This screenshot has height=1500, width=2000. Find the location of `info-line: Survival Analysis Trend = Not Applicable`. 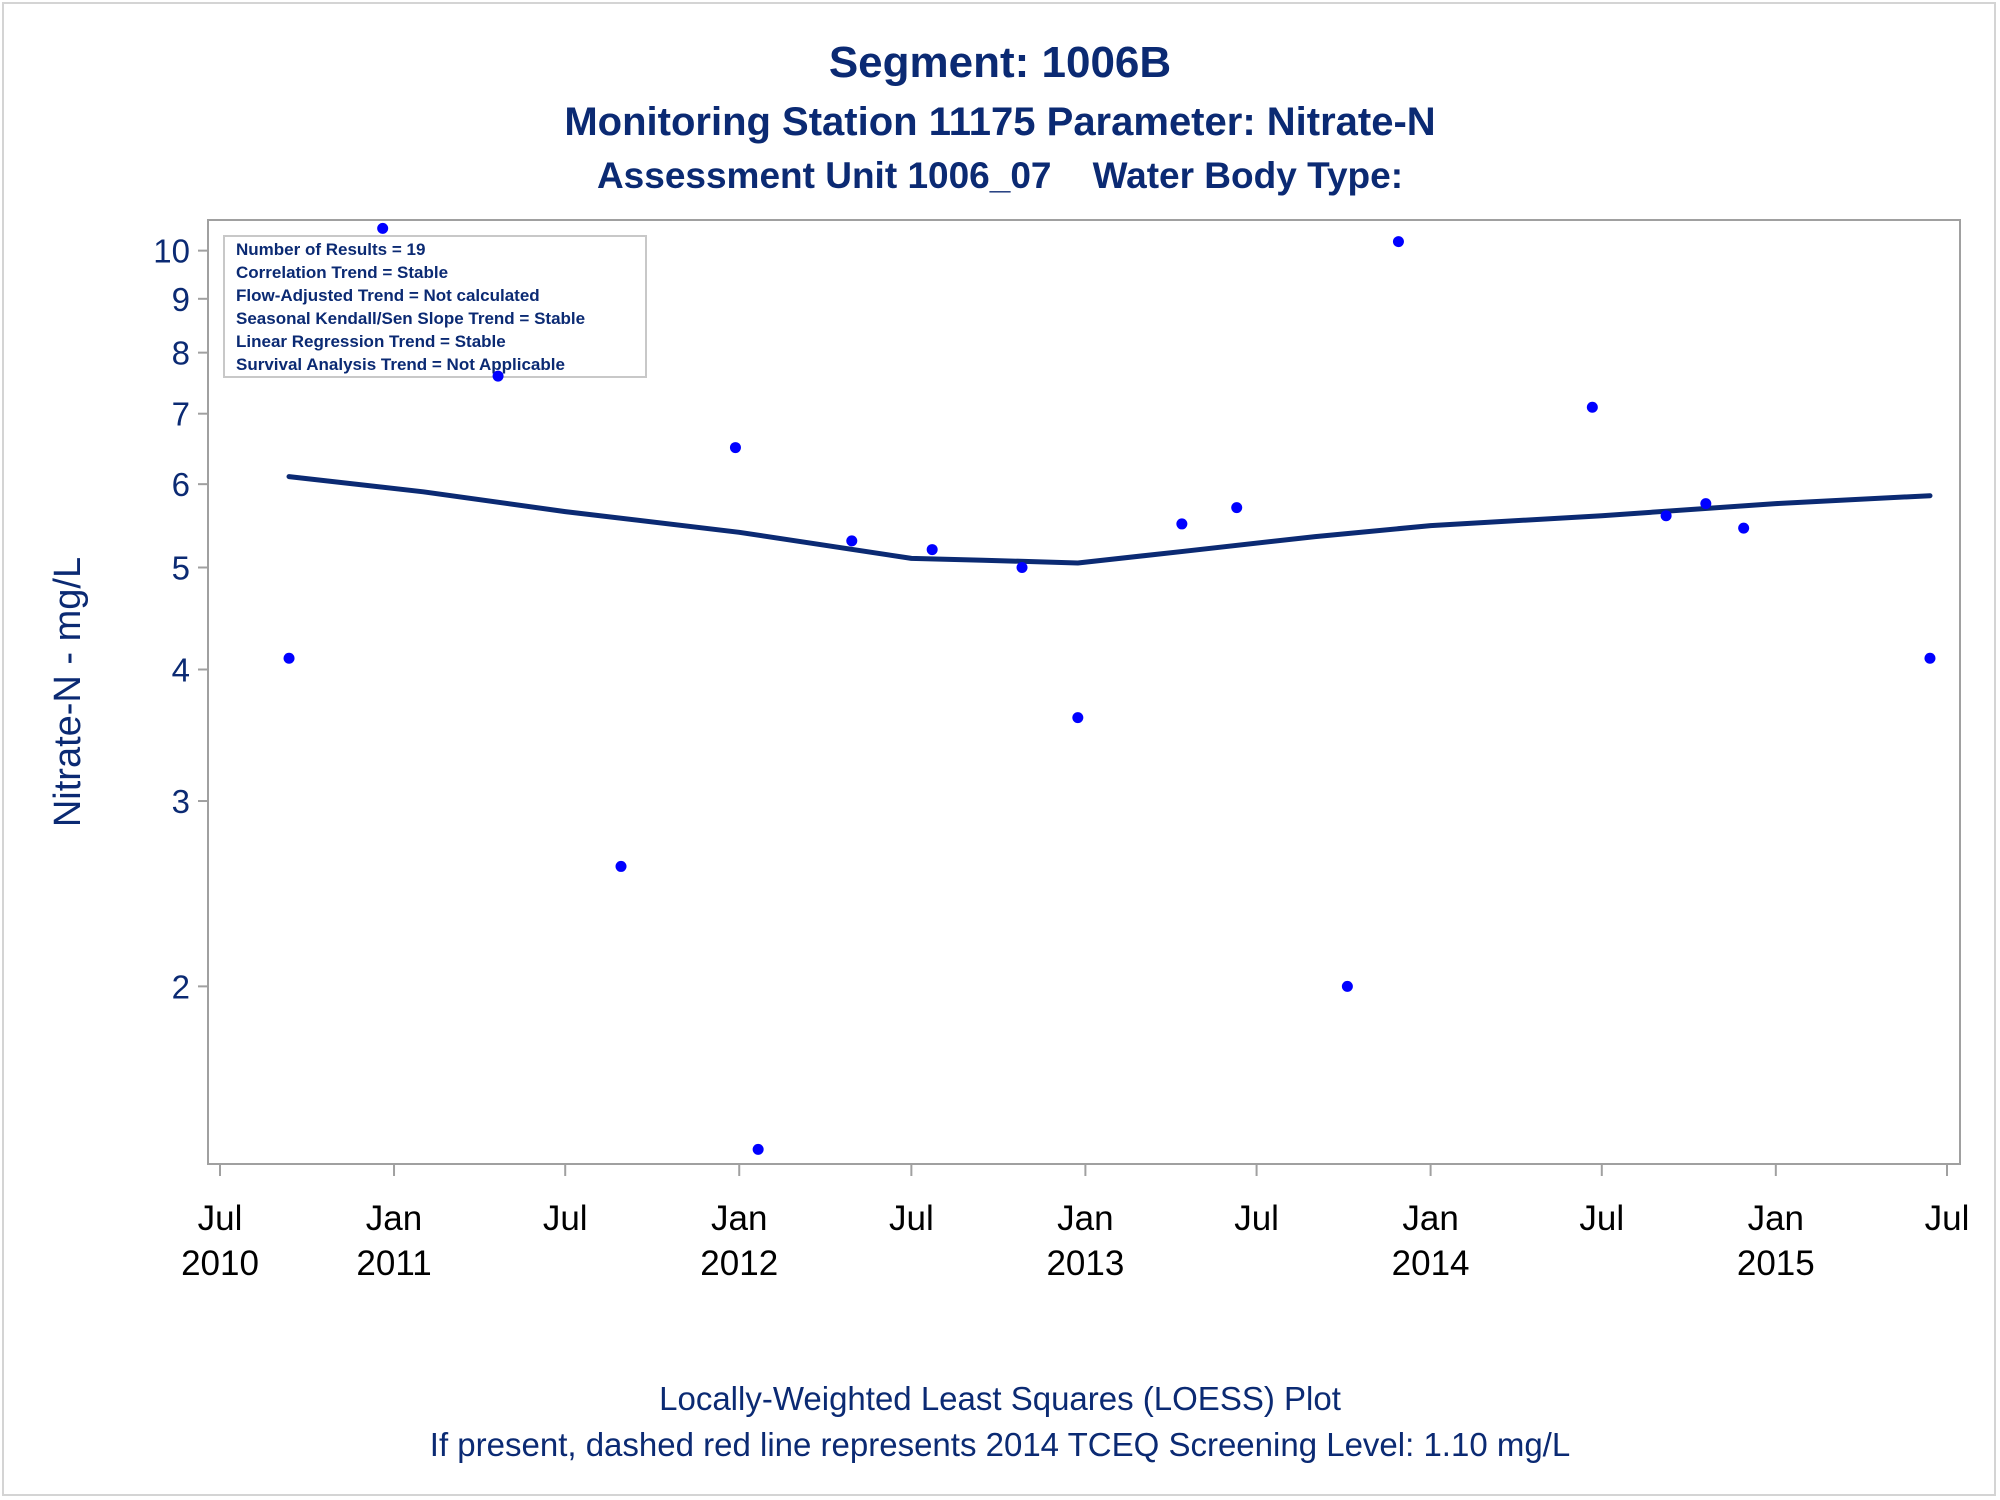

info-line: Survival Analysis Trend = Not Applicable is located at coordinates (400, 364).